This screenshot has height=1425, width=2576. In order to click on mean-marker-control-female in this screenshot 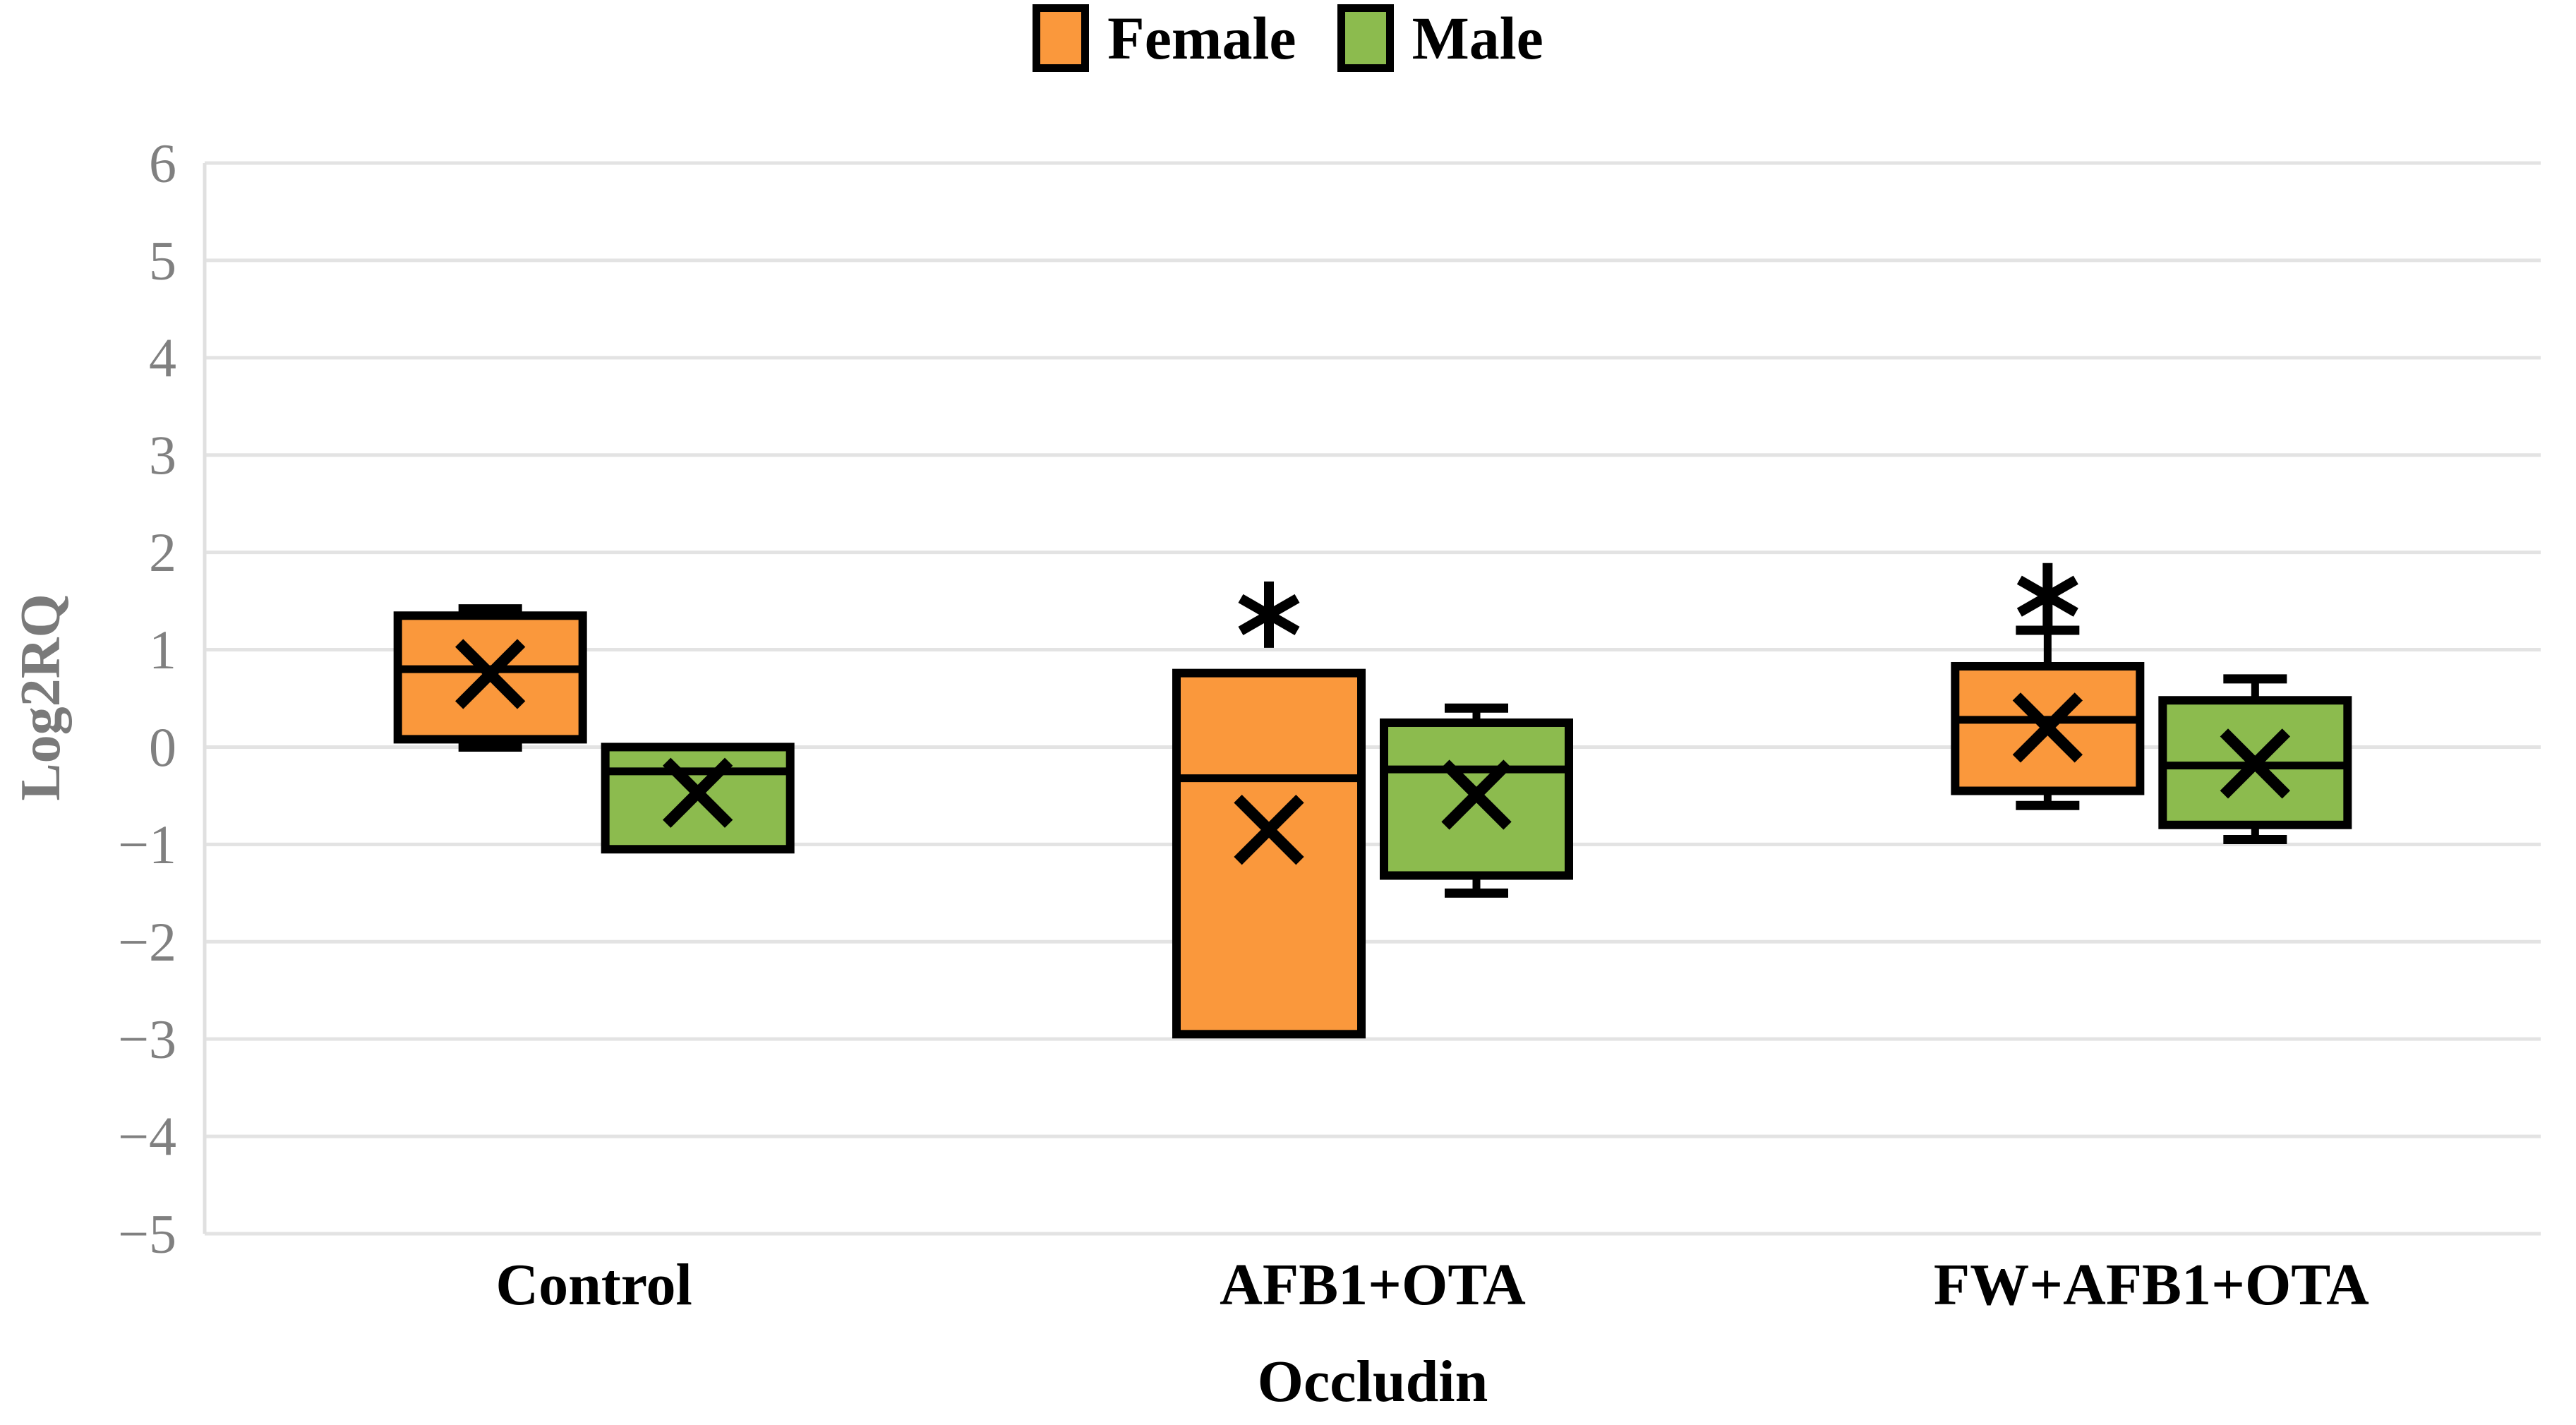, I will do `click(490, 674)`.